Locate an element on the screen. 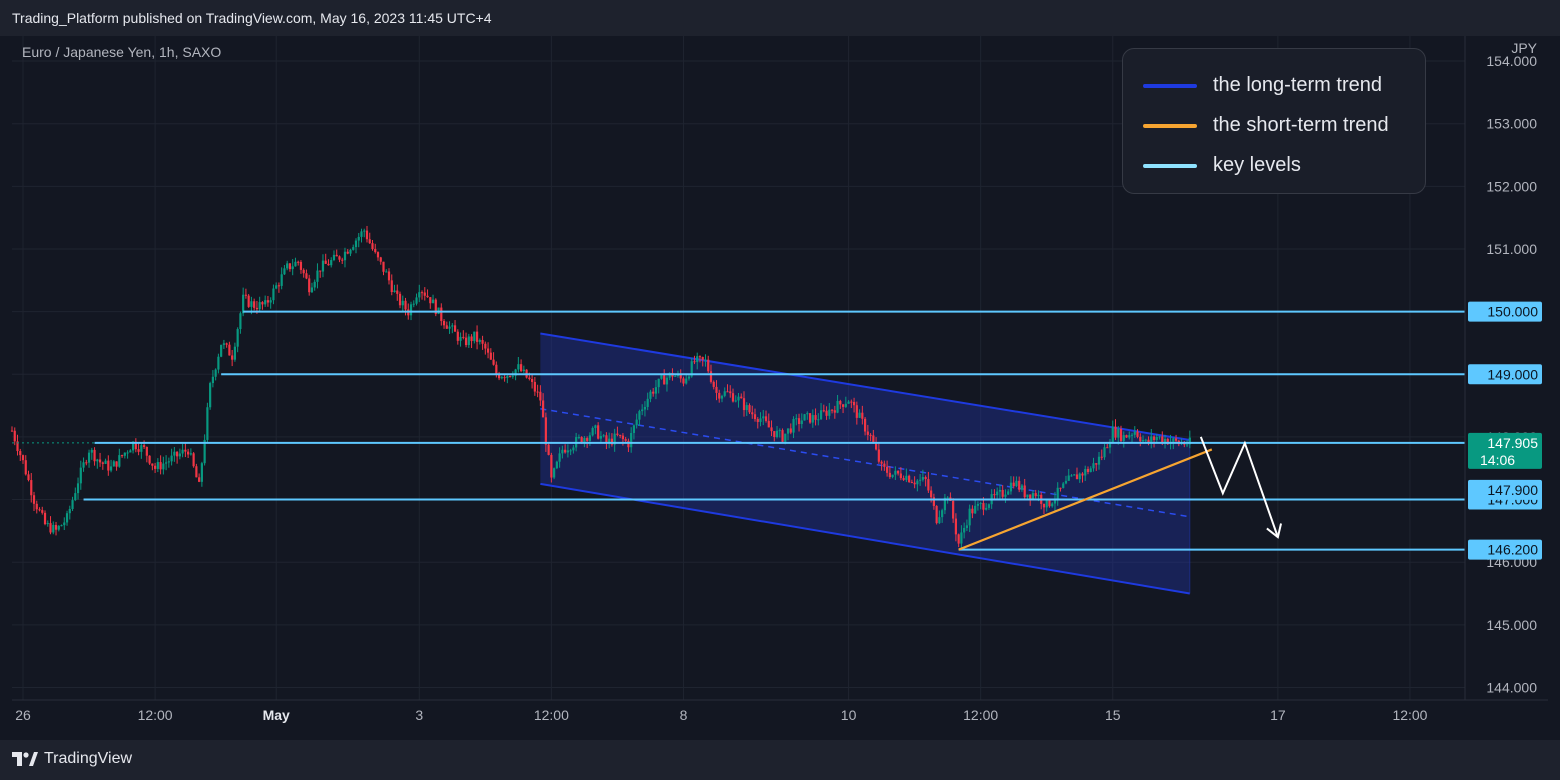 The image size is (1560, 780). tradingview-logo: TradingView is located at coordinates (72, 759).